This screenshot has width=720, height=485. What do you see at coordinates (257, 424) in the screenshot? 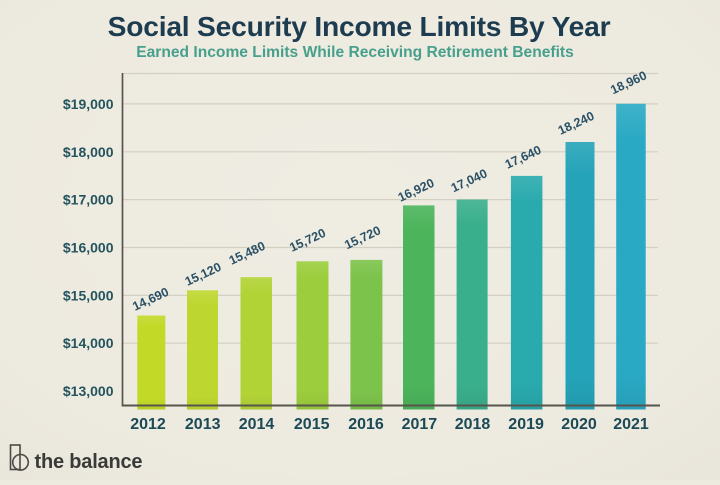
I see `svg-text: 2014` at bounding box center [257, 424].